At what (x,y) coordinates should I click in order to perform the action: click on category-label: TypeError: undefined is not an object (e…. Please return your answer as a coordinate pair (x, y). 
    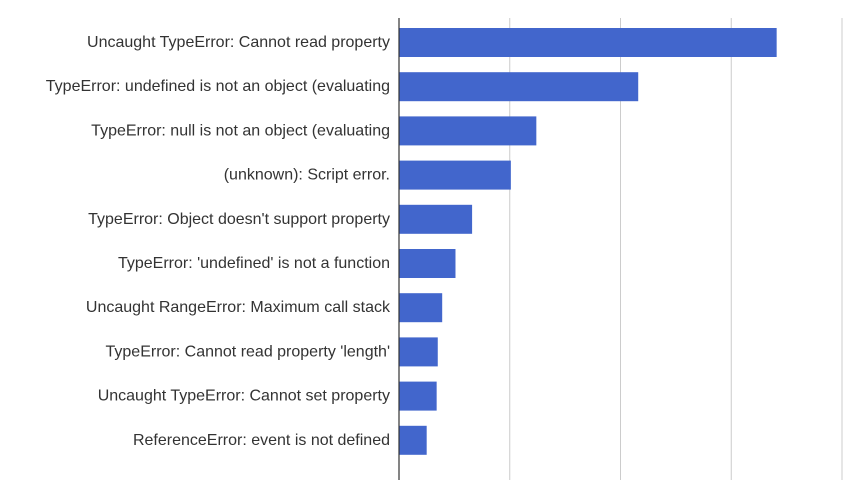
    Looking at the image, I should click on (218, 86).